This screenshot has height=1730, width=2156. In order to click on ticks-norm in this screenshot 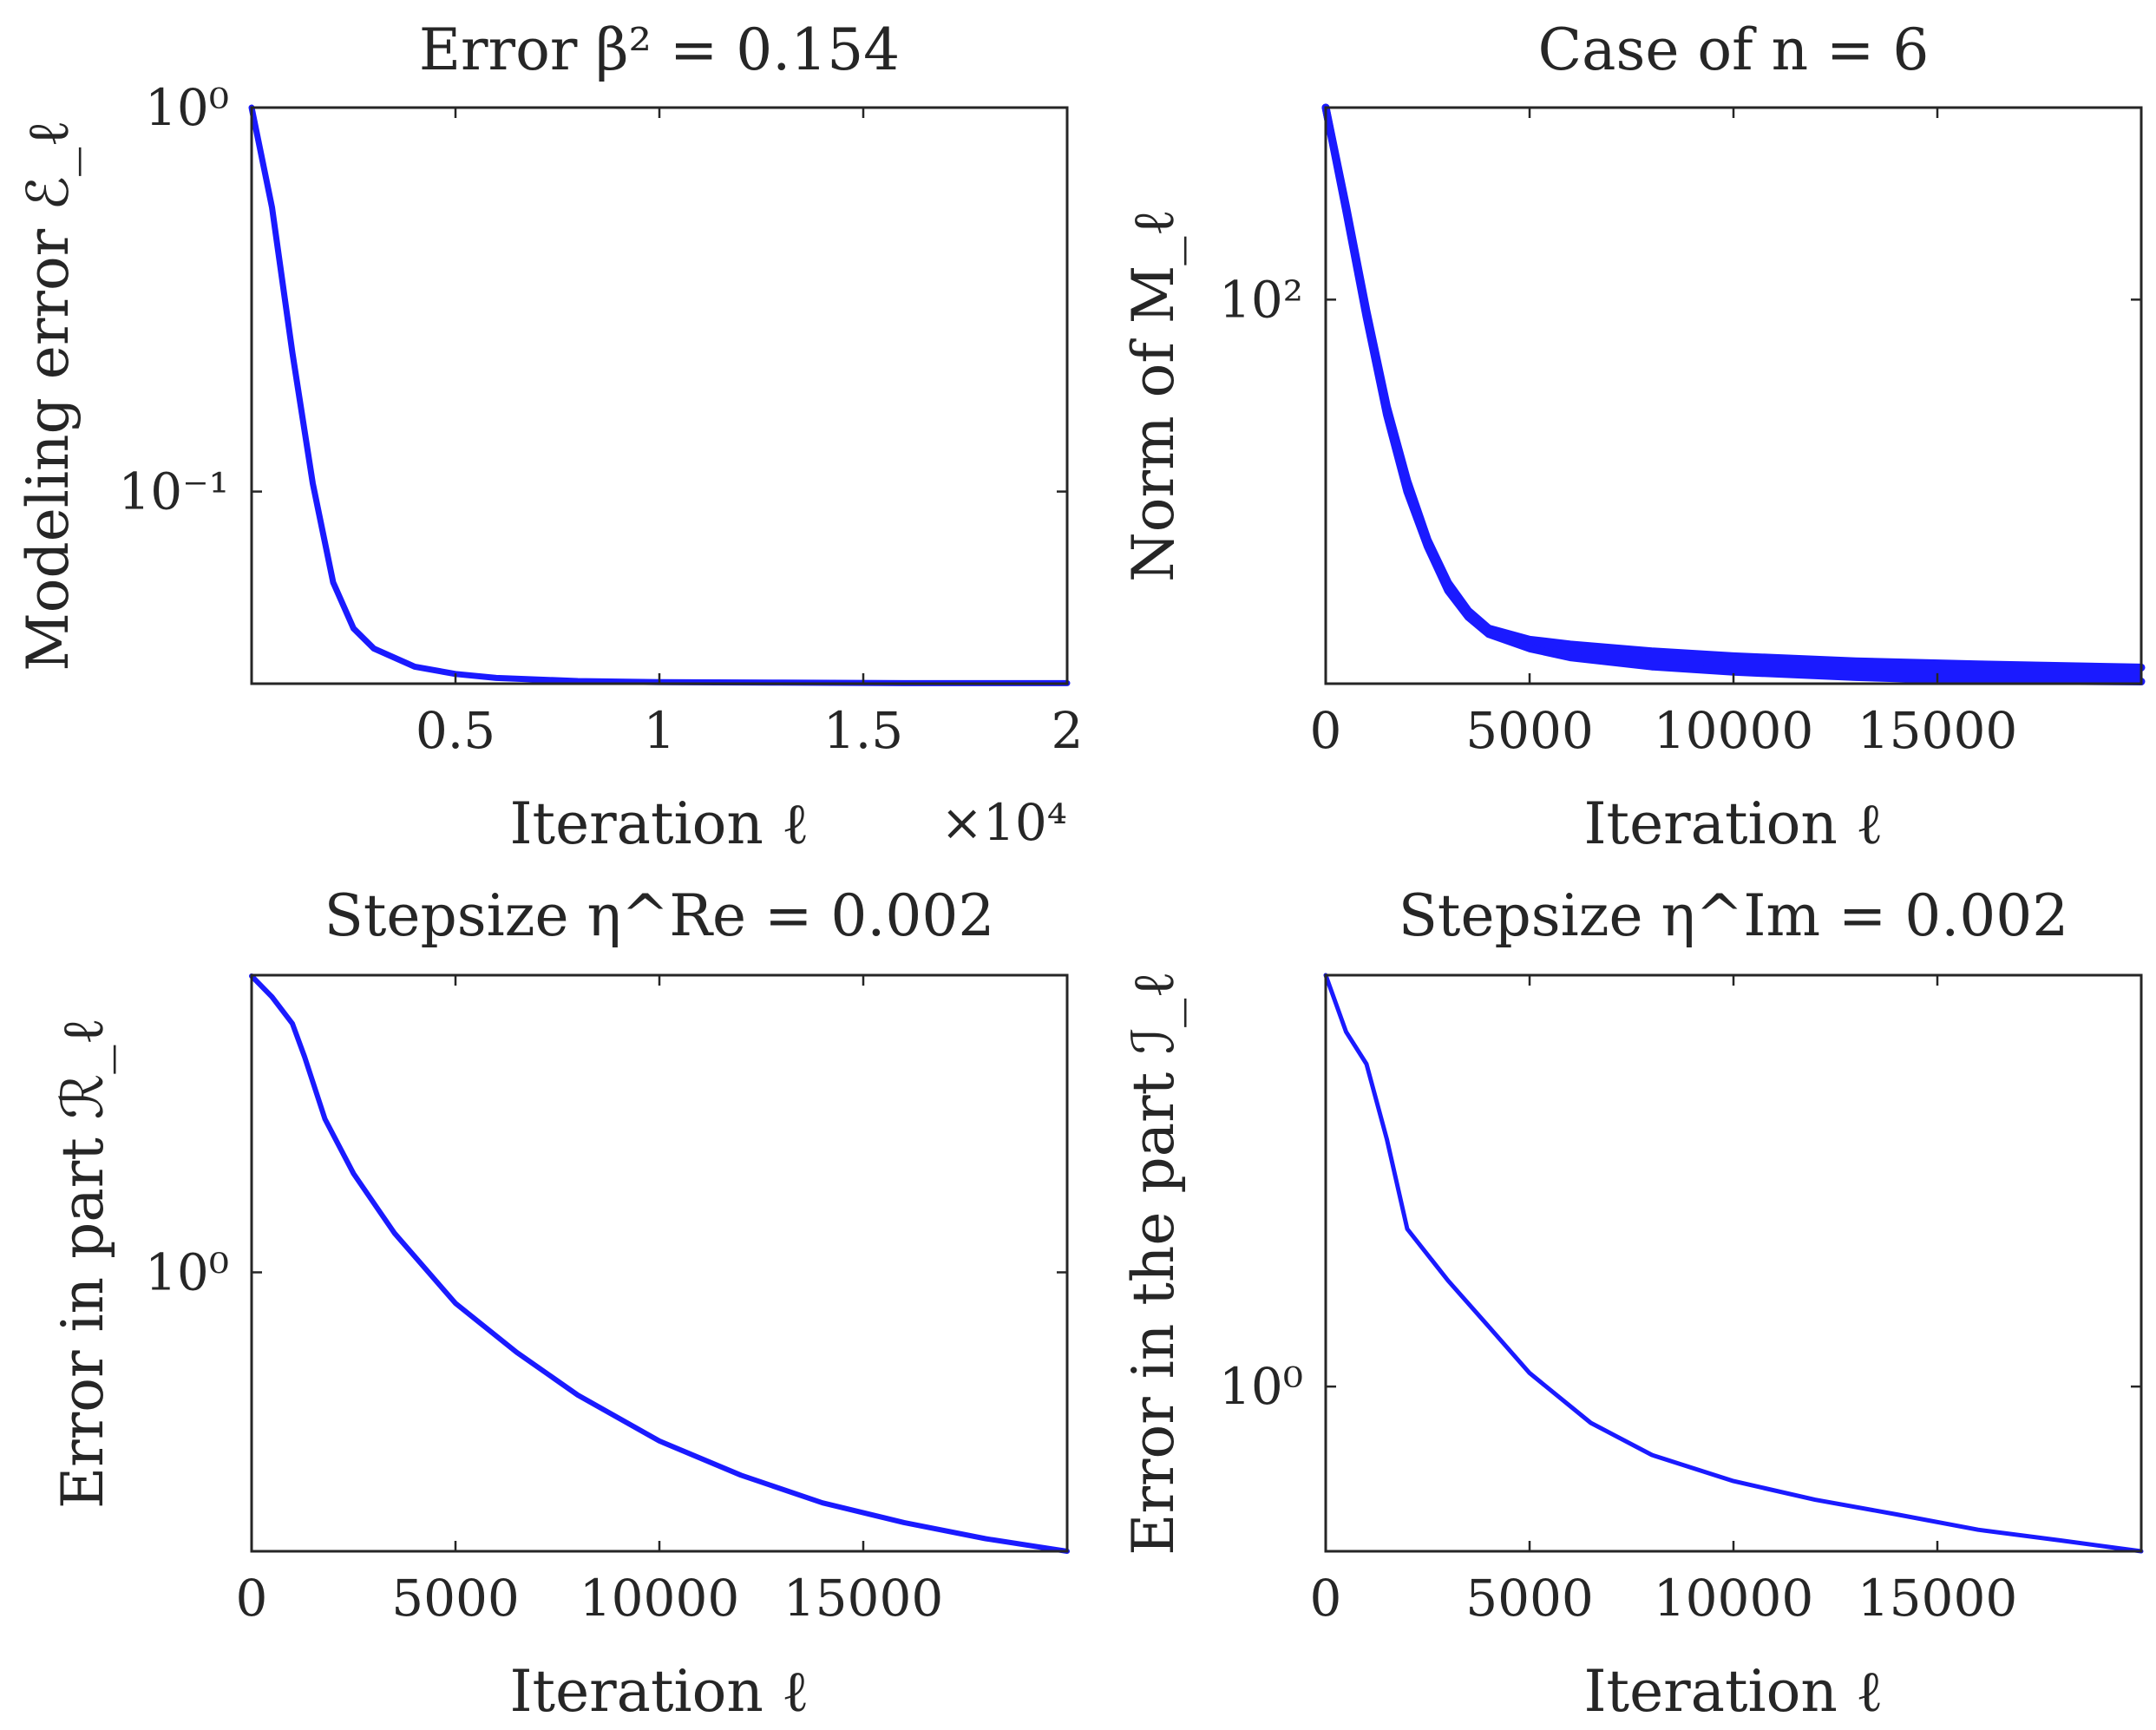, I will do `click(1732, 396)`.